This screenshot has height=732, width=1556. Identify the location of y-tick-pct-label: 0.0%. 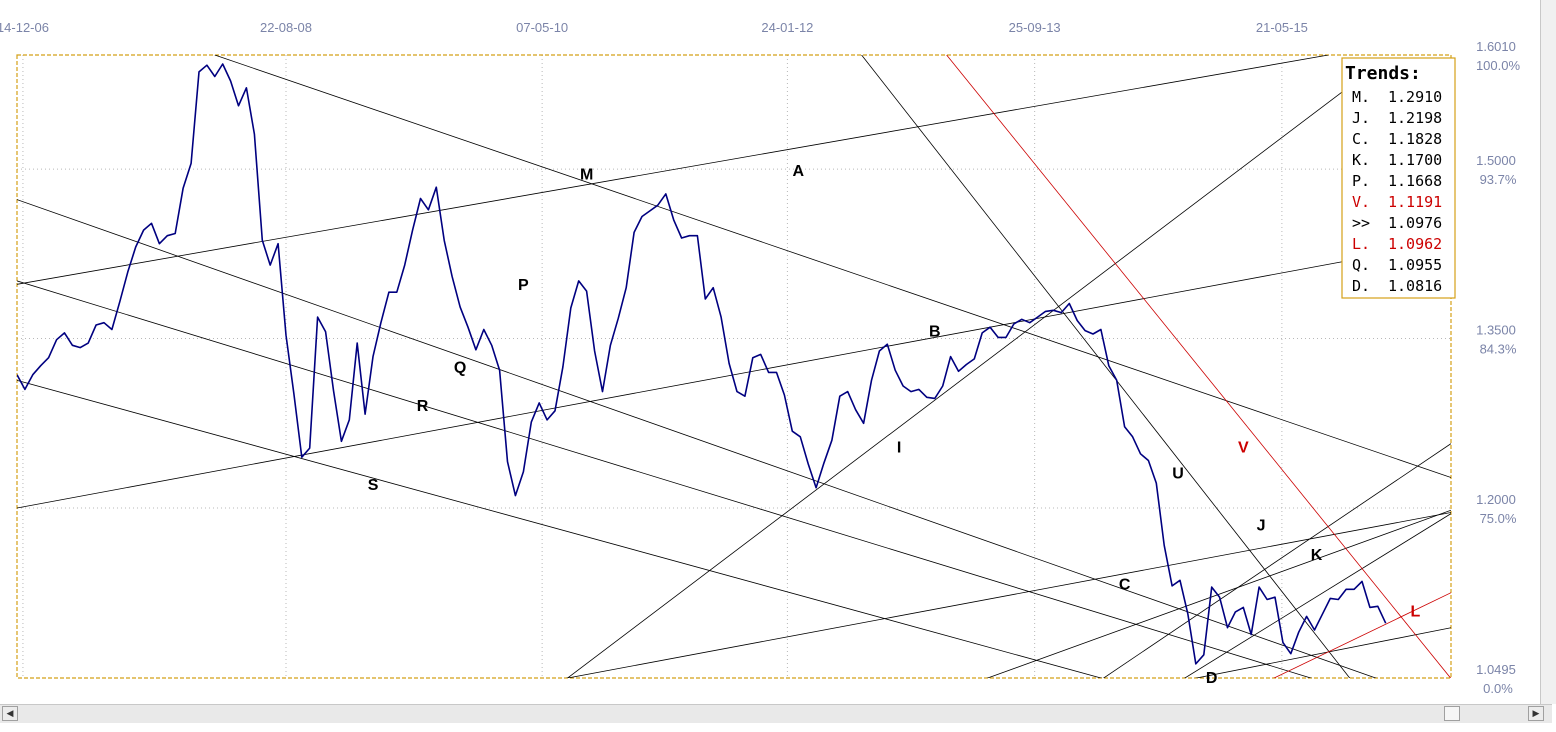
(1498, 688).